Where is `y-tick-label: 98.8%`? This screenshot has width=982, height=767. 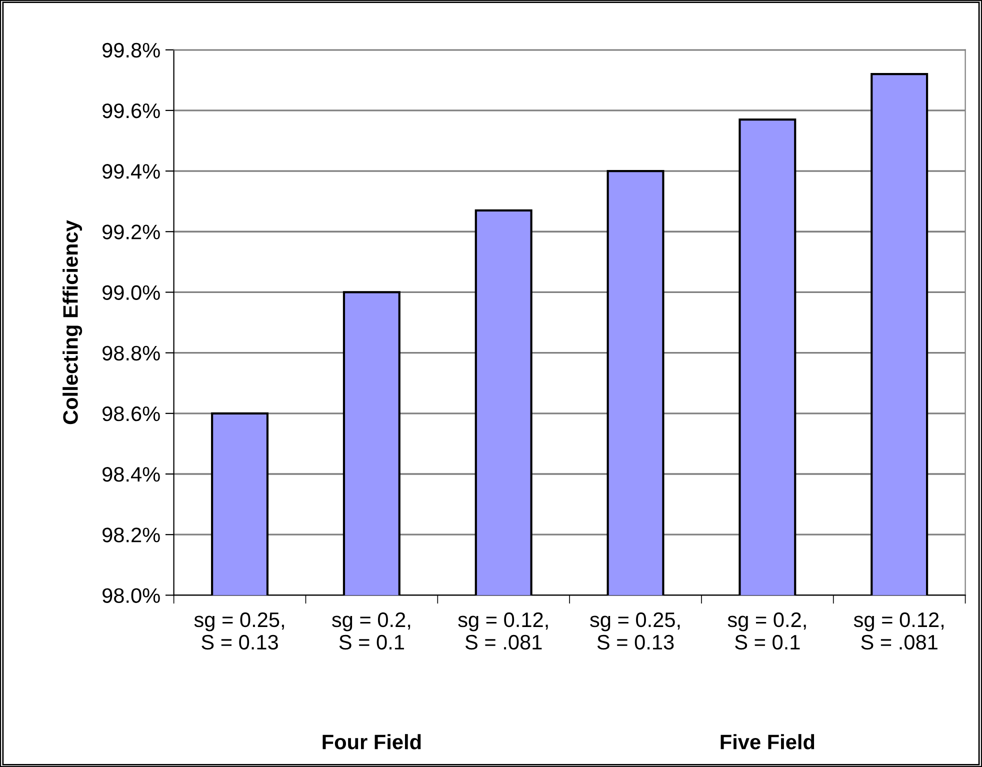 y-tick-label: 98.8% is located at coordinates (131, 353).